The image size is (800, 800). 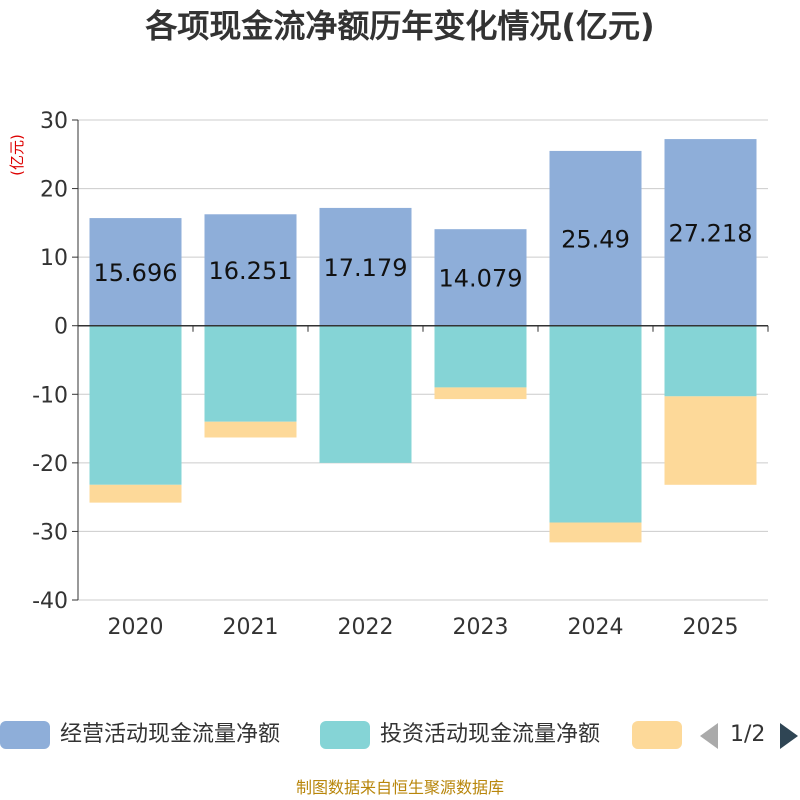 I want to click on bar-2025-series0, so click(x=710, y=232).